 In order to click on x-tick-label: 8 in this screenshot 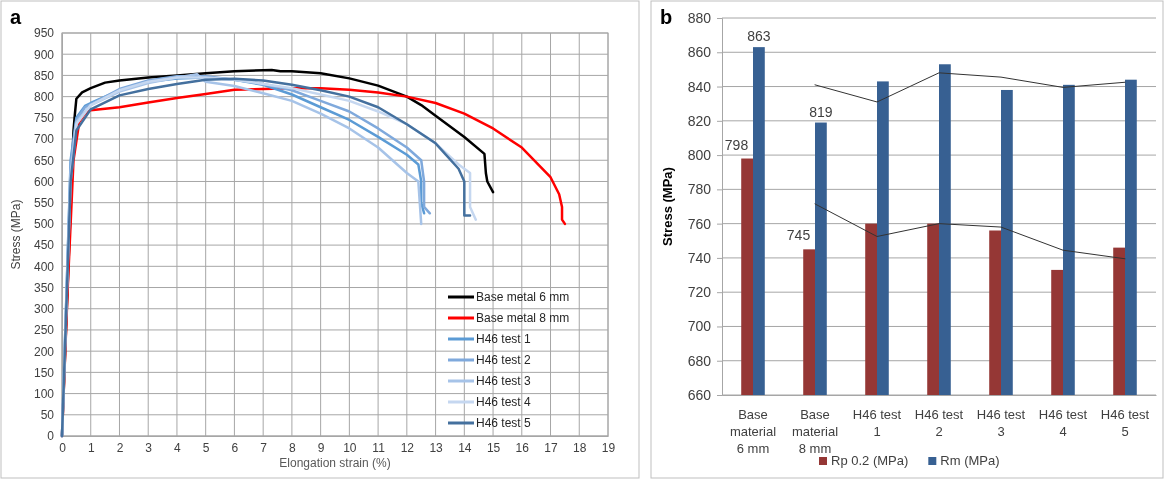, I will do `click(293, 447)`.